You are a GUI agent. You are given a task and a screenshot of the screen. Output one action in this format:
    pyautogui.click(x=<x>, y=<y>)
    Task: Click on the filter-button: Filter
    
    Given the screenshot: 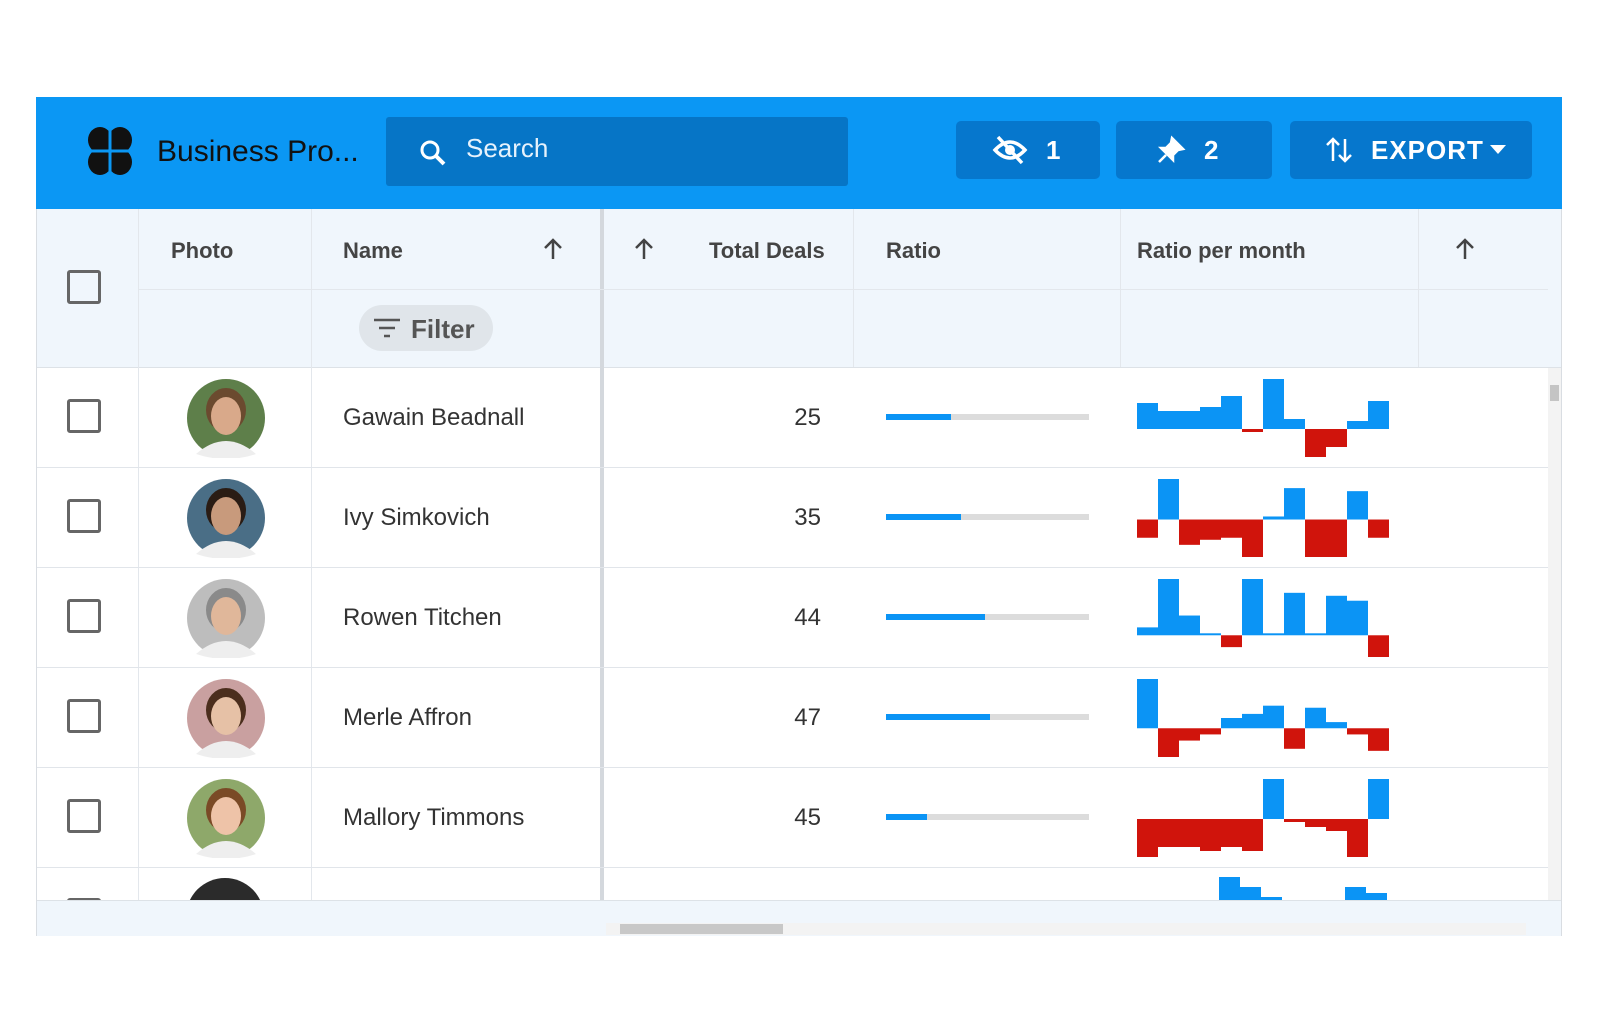 What is the action you would take?
    pyautogui.click(x=426, y=328)
    